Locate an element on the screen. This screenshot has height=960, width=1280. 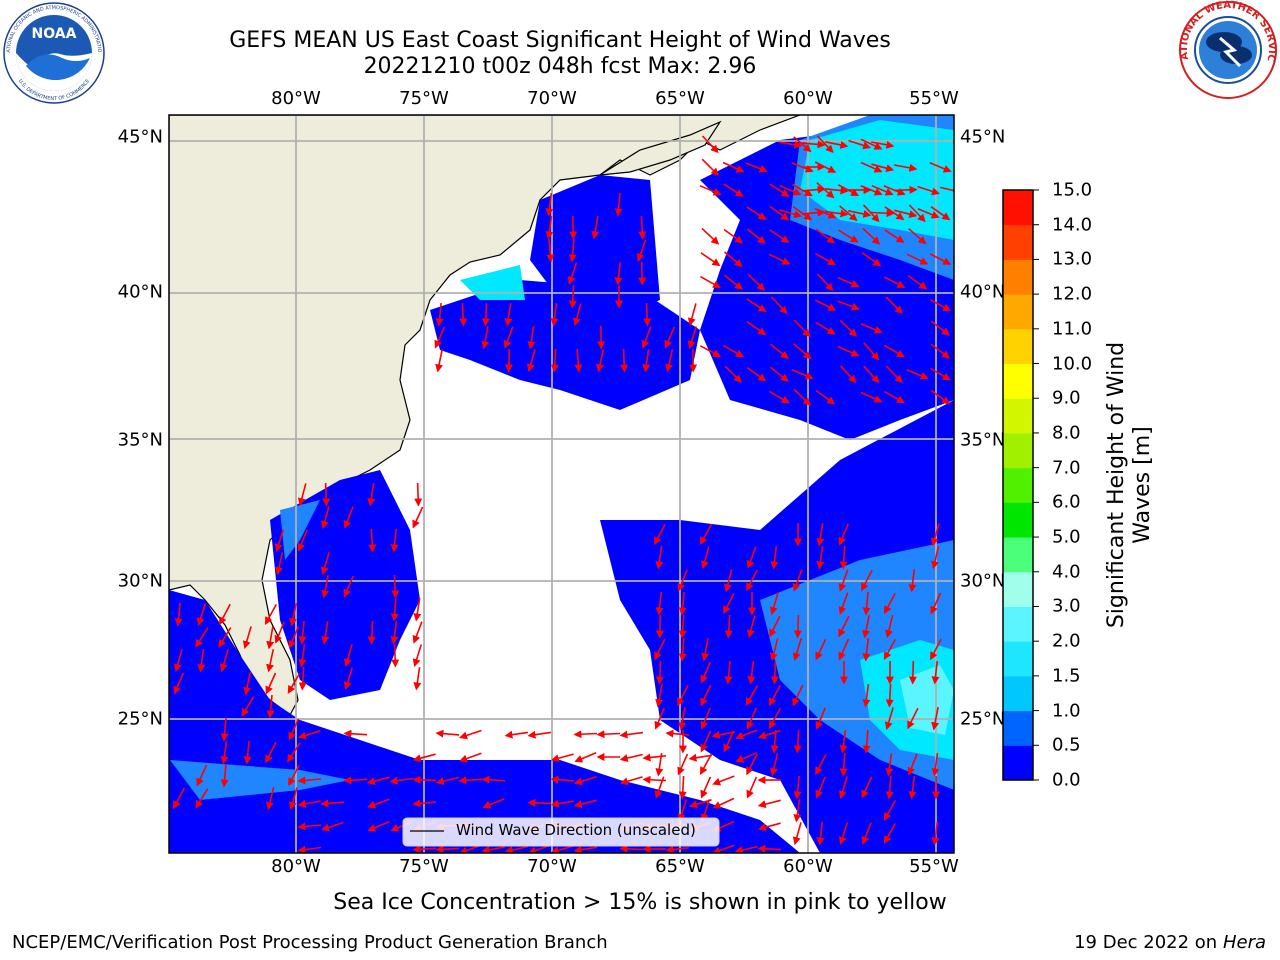
colorbar-label: 5.0 is located at coordinates (1066, 537).